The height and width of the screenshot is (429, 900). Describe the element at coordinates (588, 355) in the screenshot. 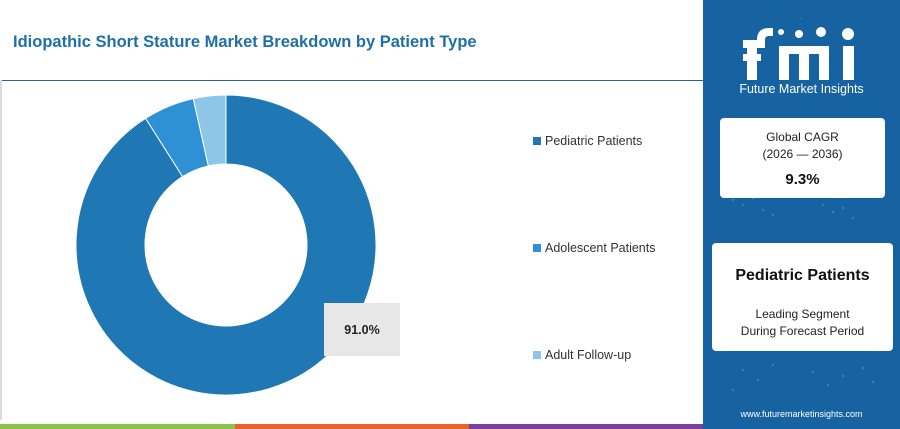

I see `legend-label: Adult Follow-up` at that location.